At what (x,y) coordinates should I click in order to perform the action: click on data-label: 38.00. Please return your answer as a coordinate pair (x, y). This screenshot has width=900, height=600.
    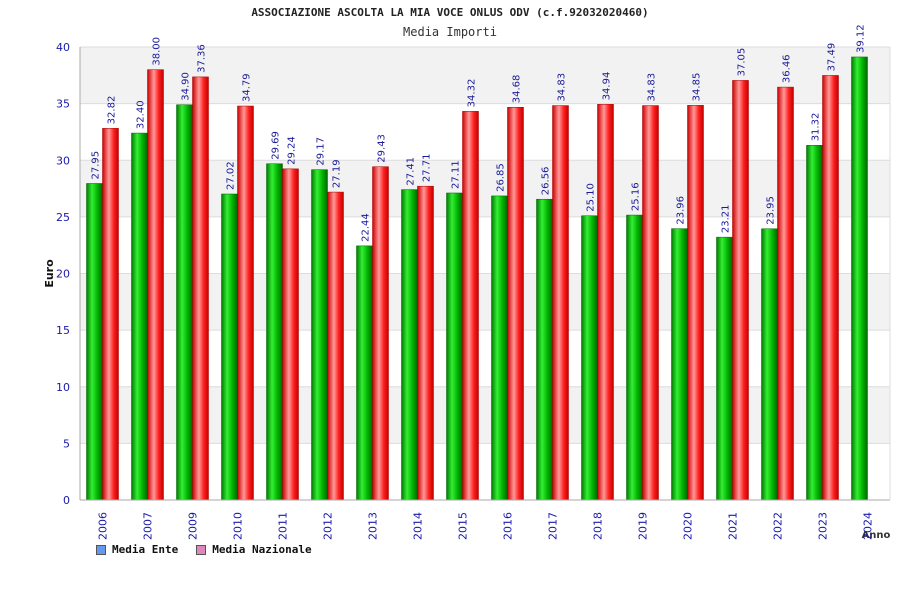
    Looking at the image, I should click on (157, 51).